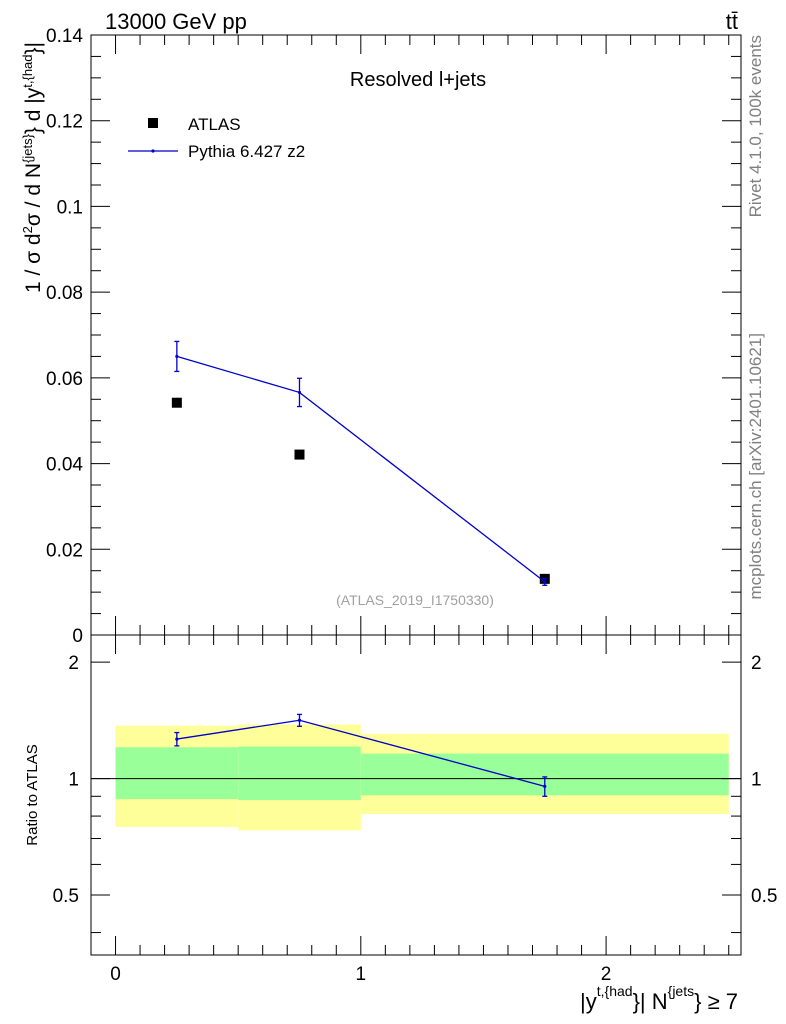 This screenshot has width=786, height=1024. I want to click on mcplots-label: mcplots.cern.ch [arXiv:2401.10621], so click(755, 466).